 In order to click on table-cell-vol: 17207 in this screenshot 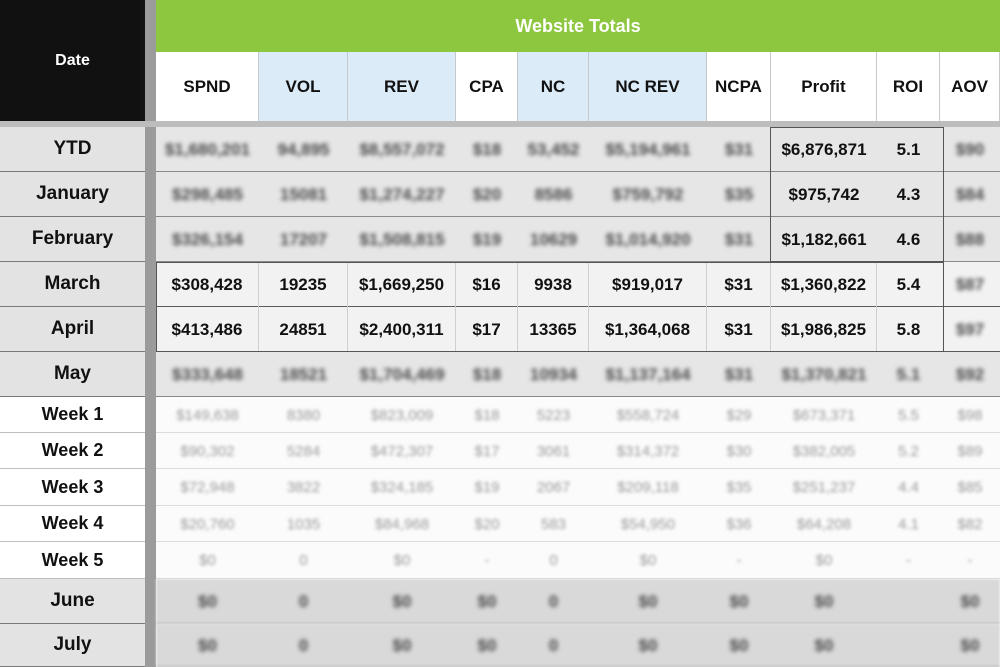, I will do `click(303, 239)`.